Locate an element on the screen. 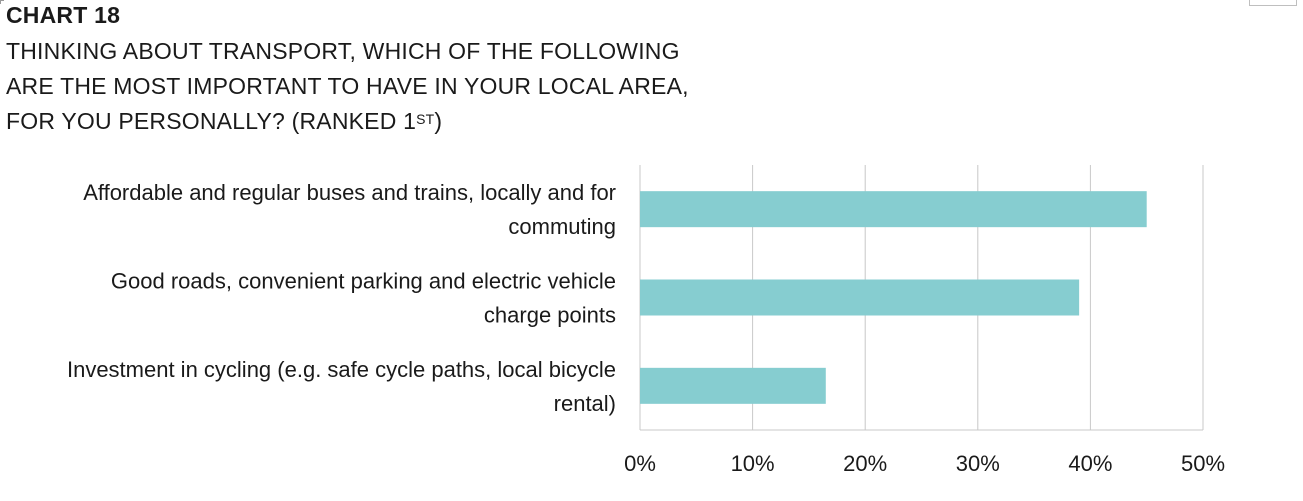  chart-title-line-3-suffix: ) is located at coordinates (438, 121).